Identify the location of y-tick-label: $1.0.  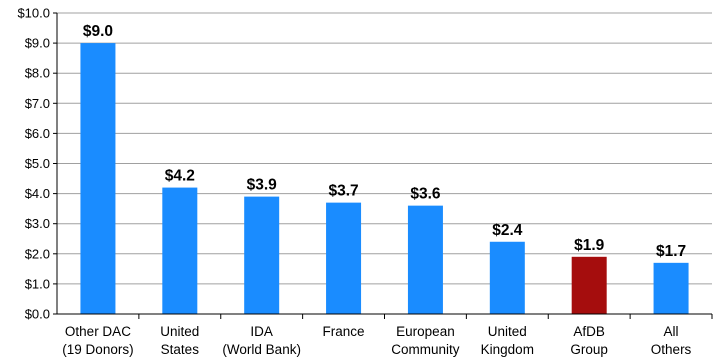
(37, 283).